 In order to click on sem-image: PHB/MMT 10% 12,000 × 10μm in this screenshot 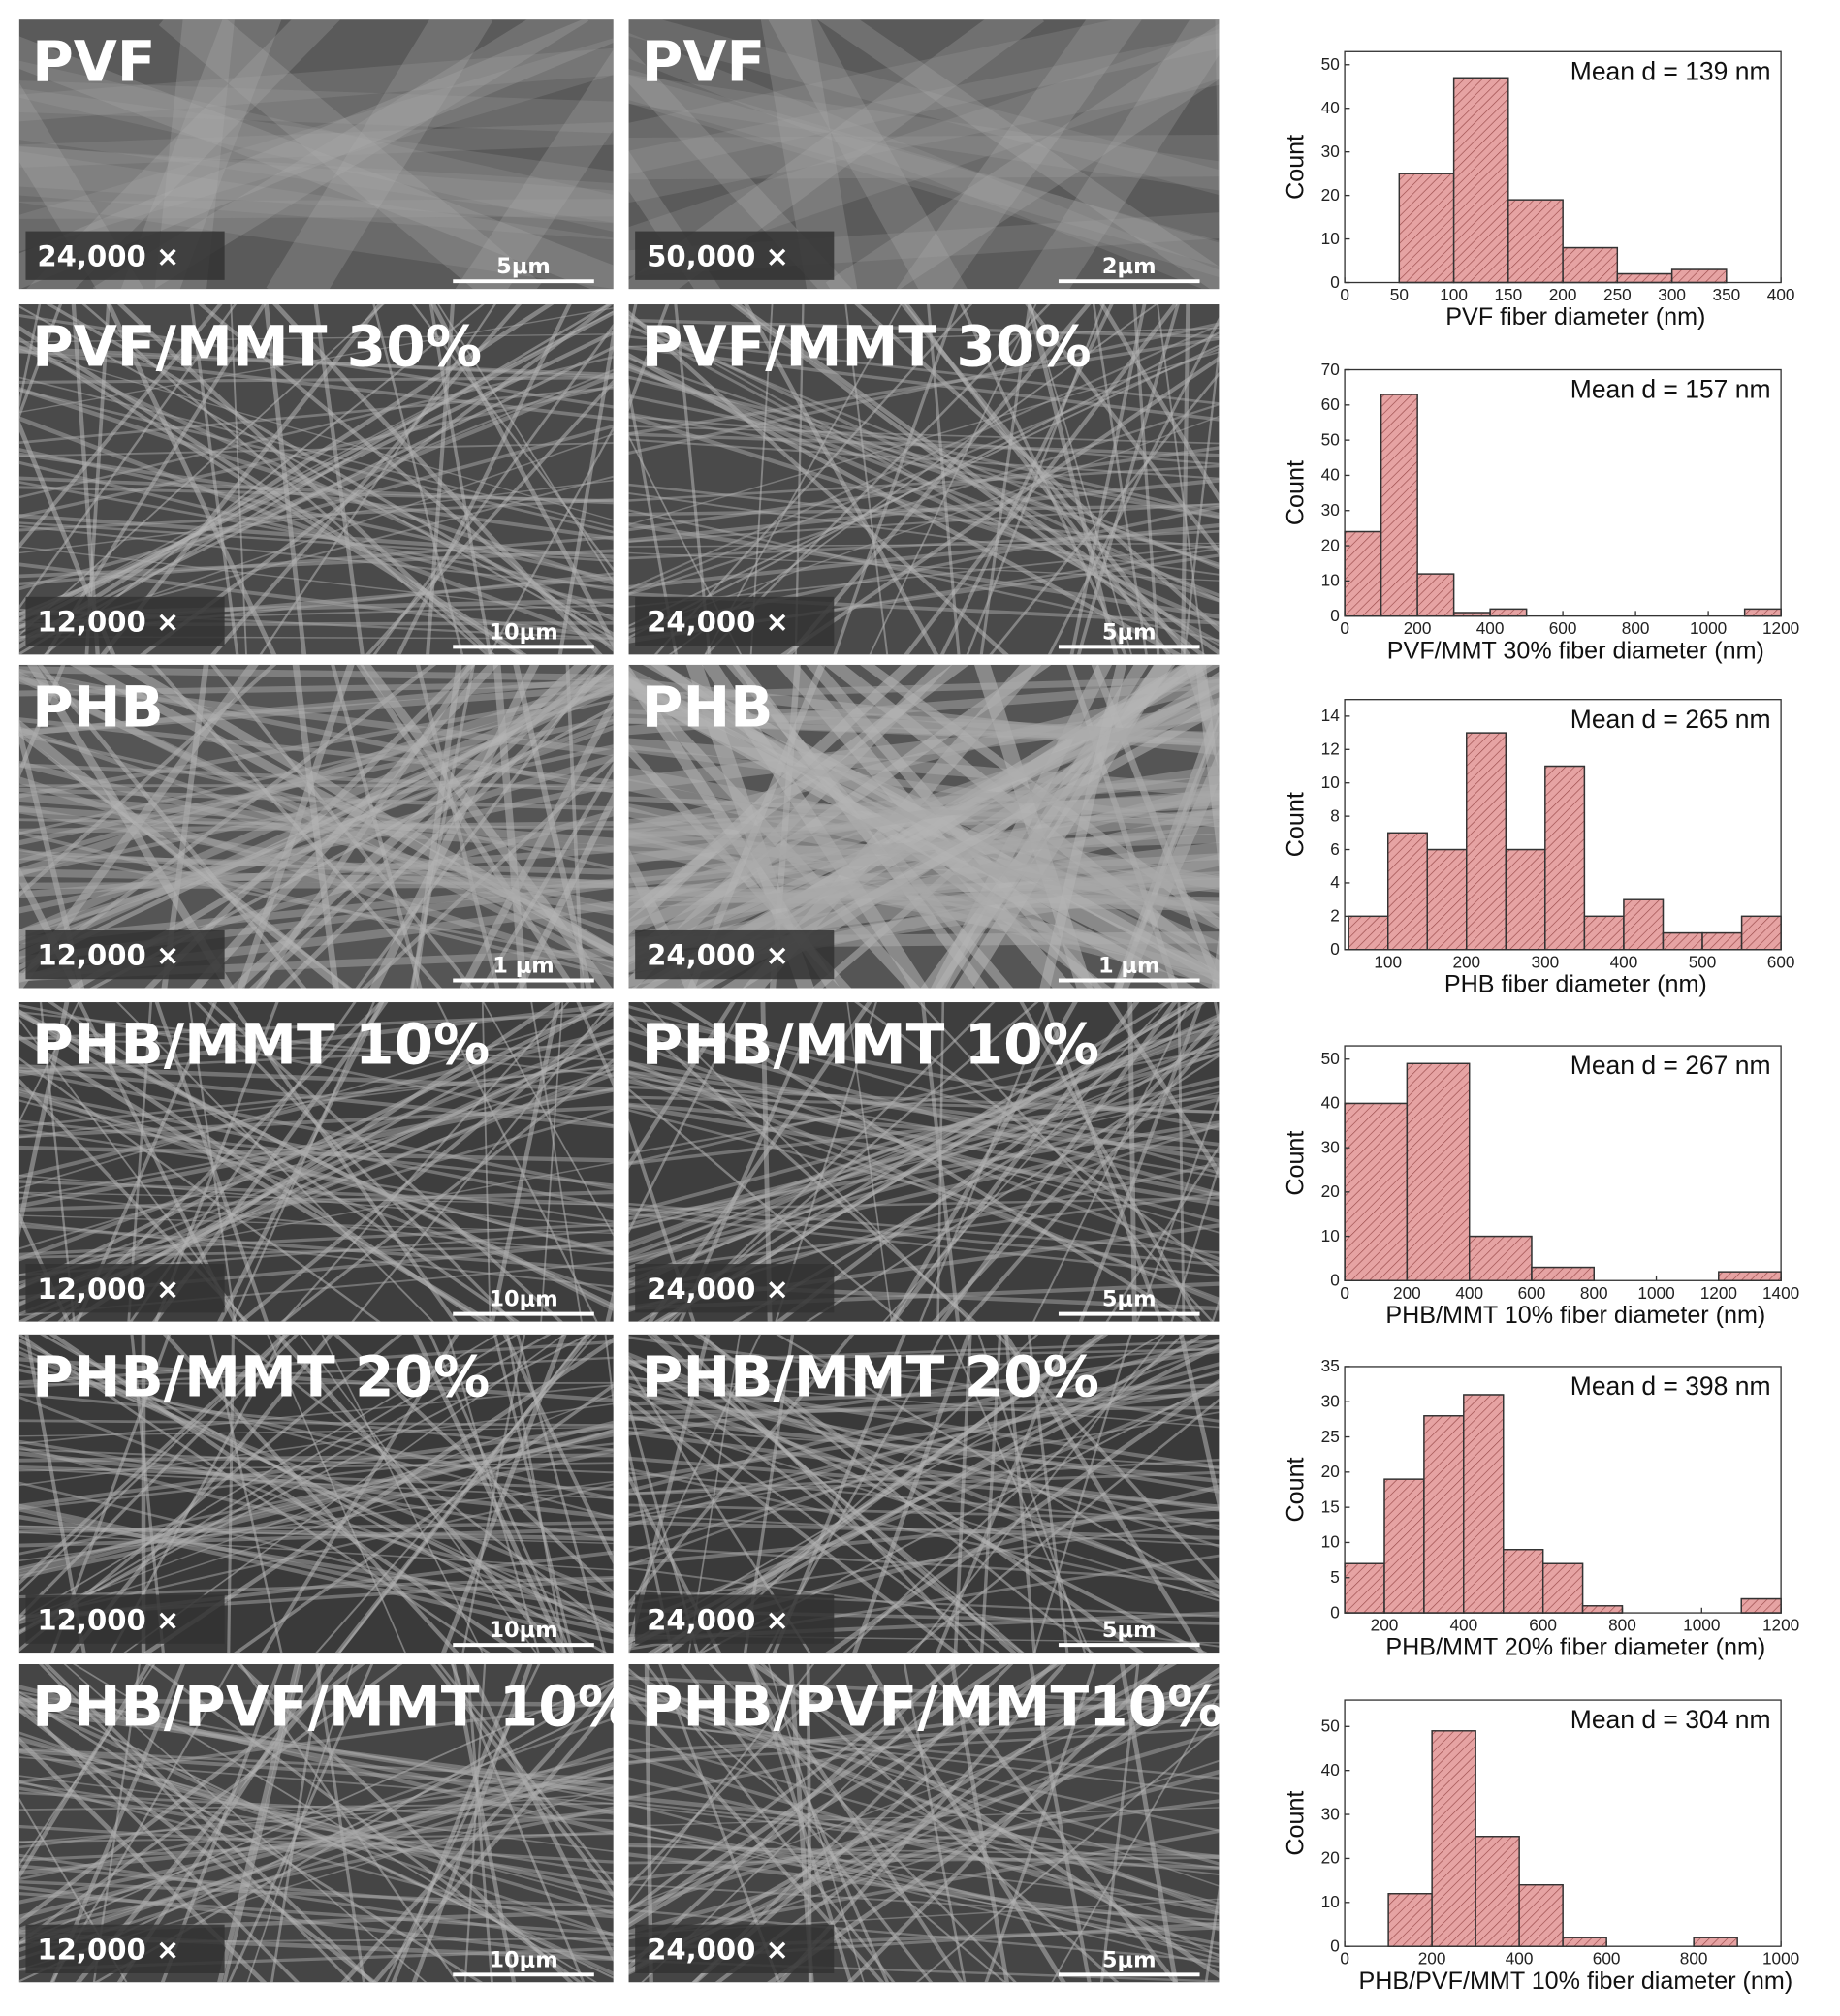, I will do `click(307, 1162)`.